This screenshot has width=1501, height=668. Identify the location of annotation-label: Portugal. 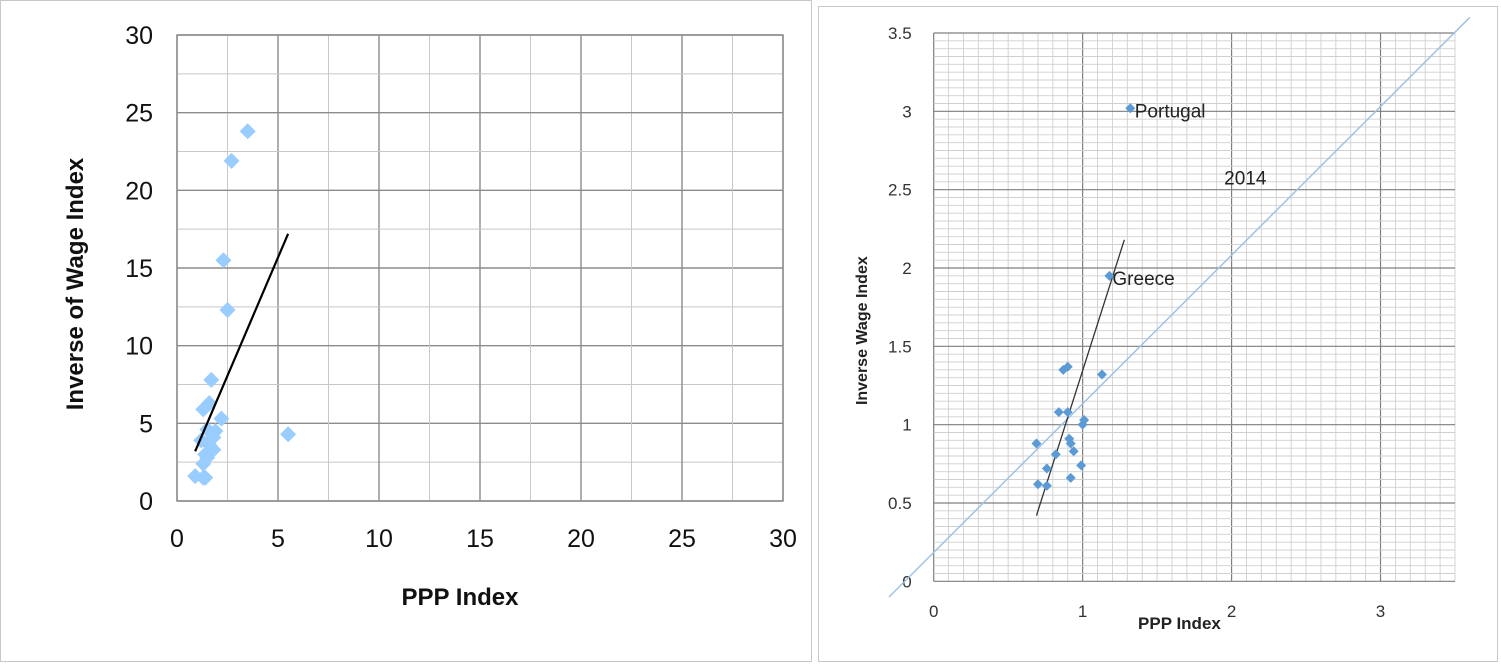
(1170, 111).